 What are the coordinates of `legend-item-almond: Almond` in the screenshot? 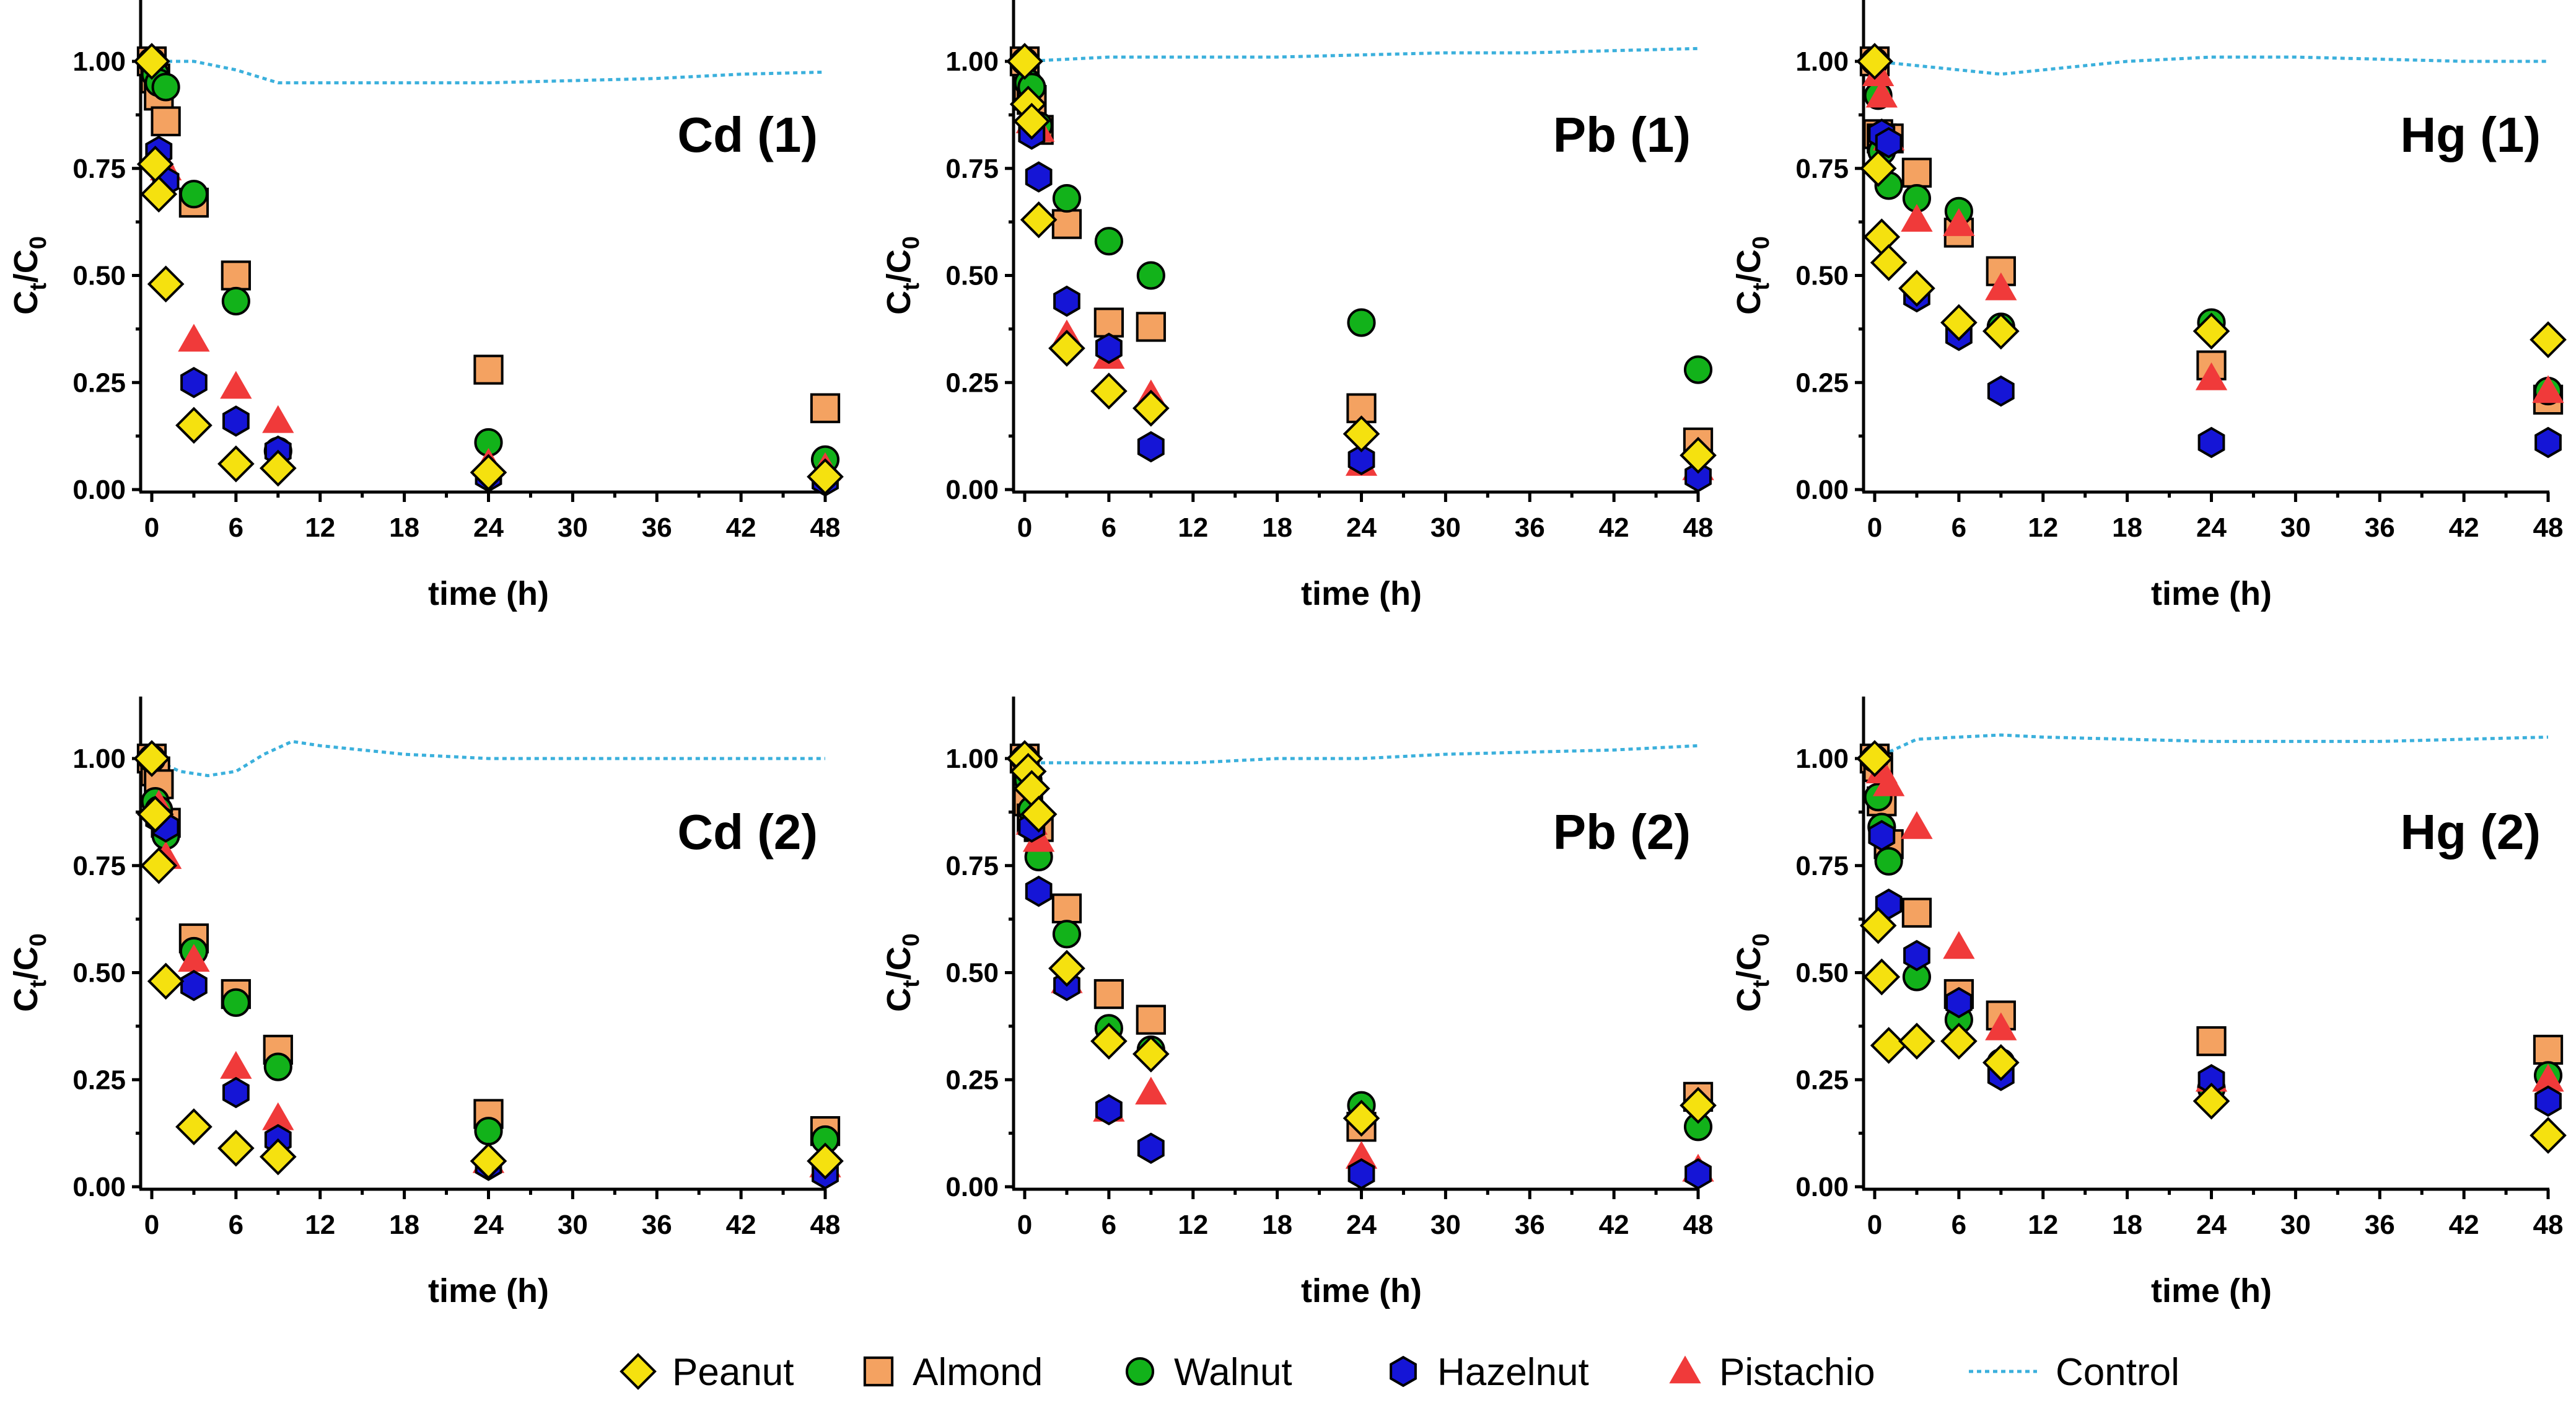 It's located at (953, 1372).